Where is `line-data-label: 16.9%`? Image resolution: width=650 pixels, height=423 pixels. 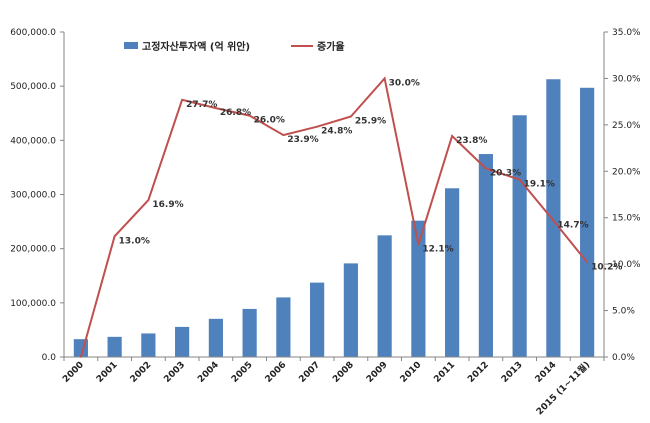
line-data-label: 16.9% is located at coordinates (167, 205).